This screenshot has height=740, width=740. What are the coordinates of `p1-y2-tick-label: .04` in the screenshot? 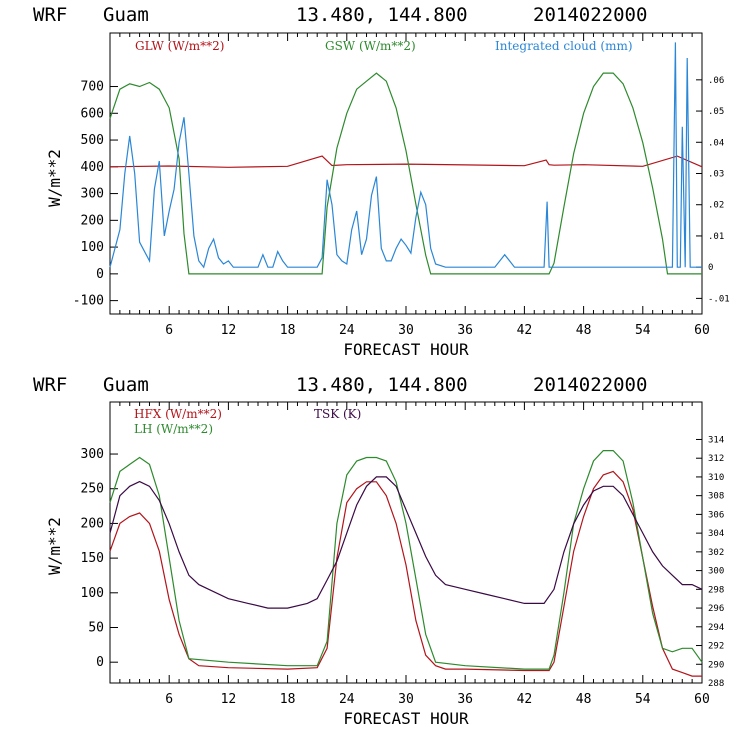 It's located at (716, 143).